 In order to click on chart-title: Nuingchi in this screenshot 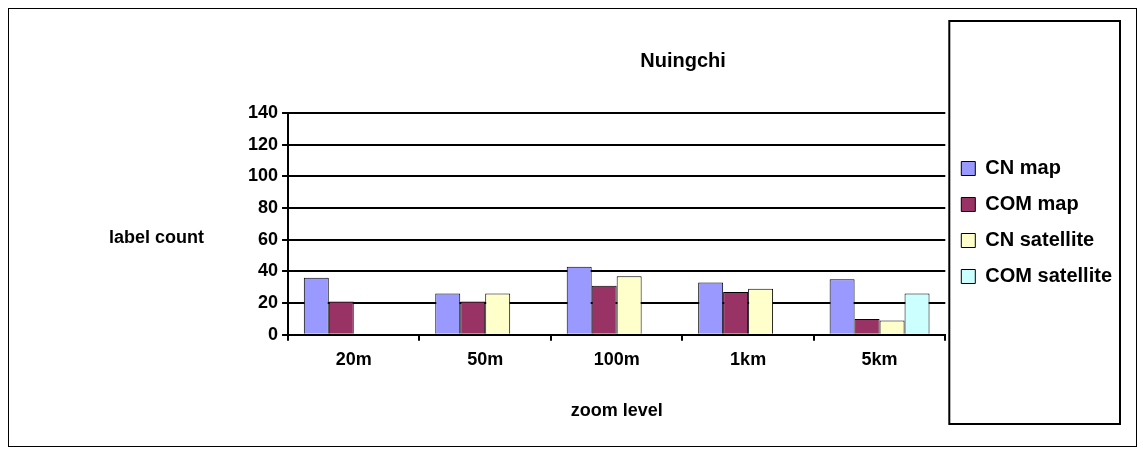, I will do `click(683, 59)`.